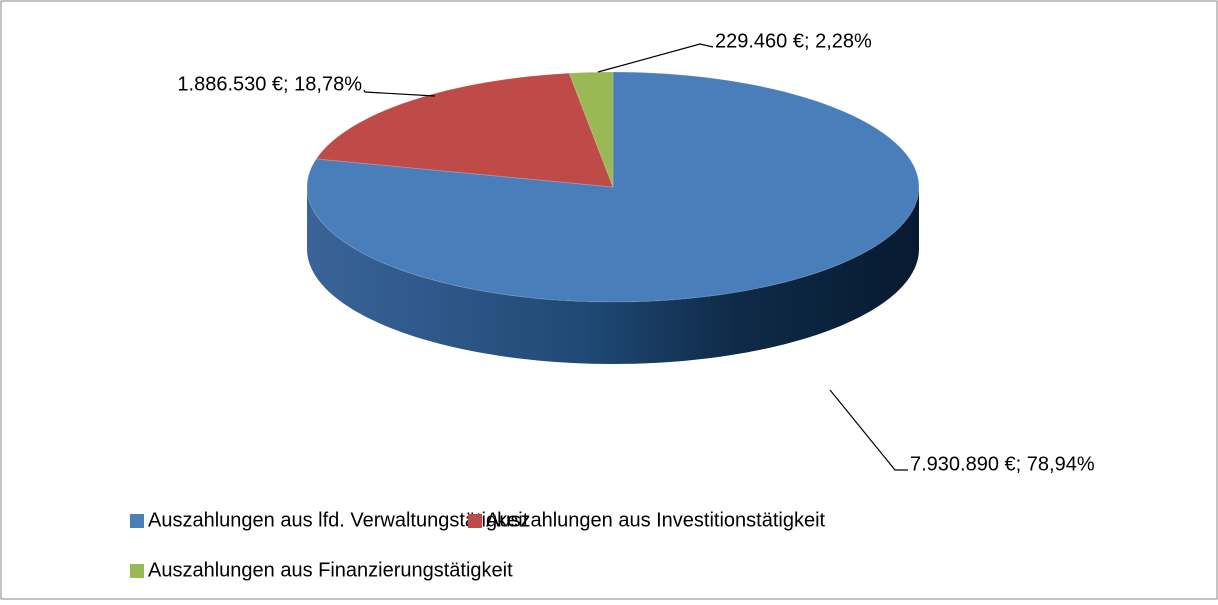 This screenshot has width=1218, height=605. Describe the element at coordinates (793, 41) in the screenshot. I see `data-label: 229.460 €; 2,28%` at that location.